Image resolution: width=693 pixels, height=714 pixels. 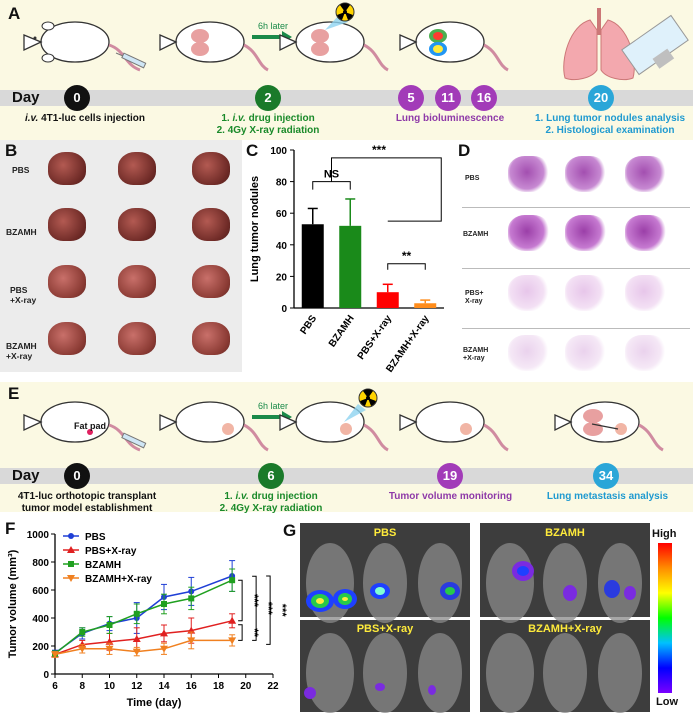 I want to click on panel-a-label: A, so click(x=14, y=13).